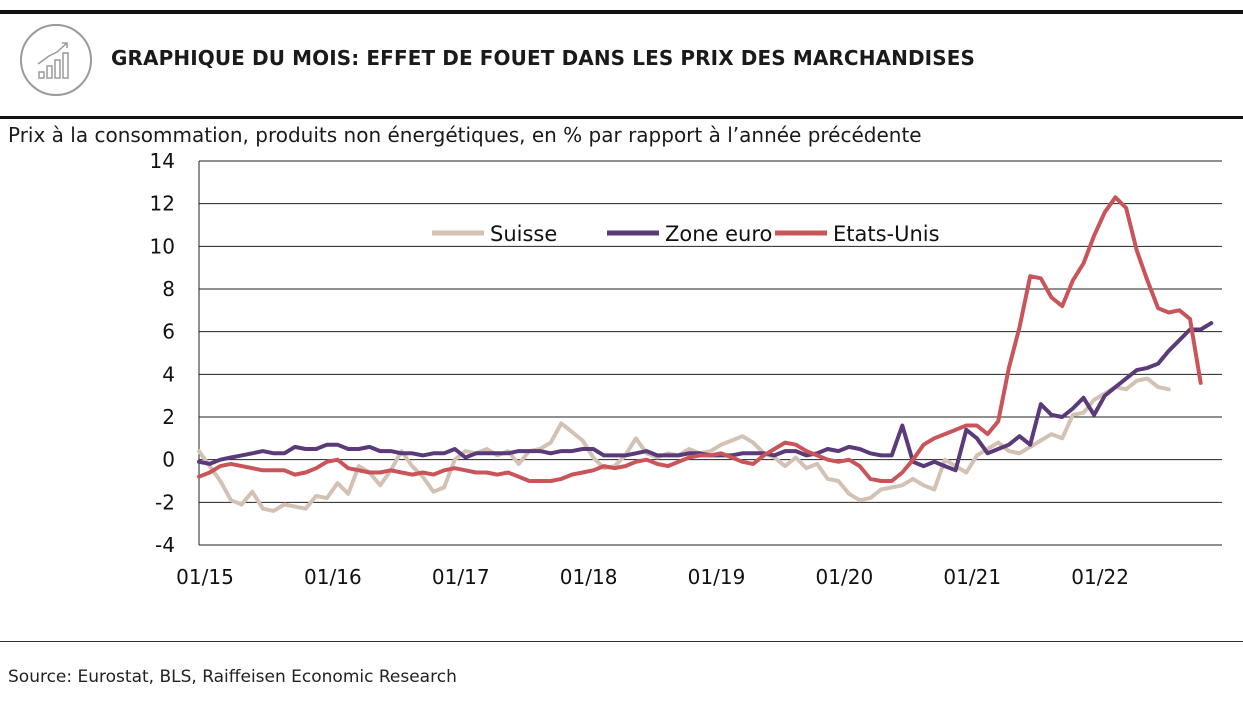 The height and width of the screenshot is (712, 1243). Describe the element at coordinates (589, 577) in the screenshot. I see `x-tick-label: 01/18` at that location.